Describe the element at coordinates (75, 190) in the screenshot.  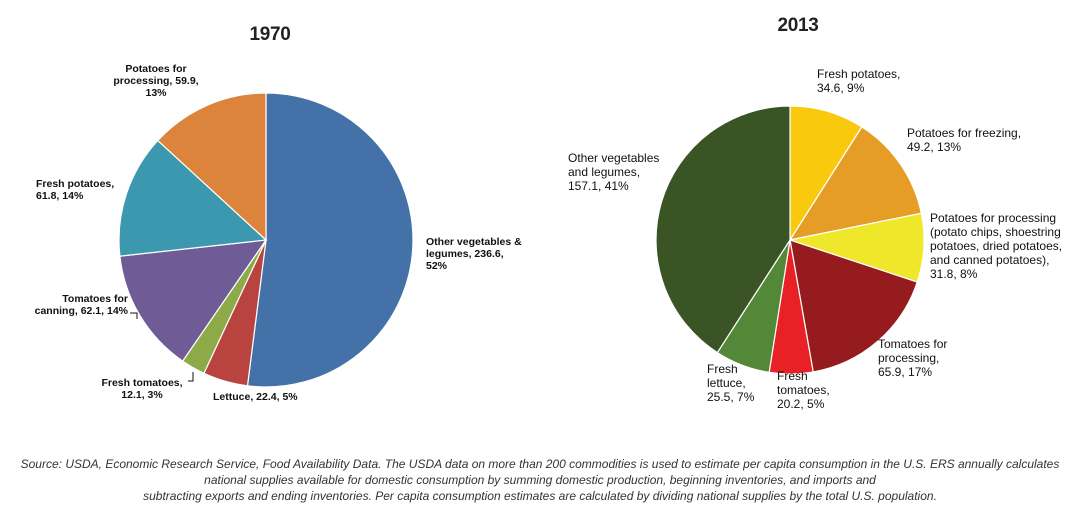
I see `label-1970-fresh-potatoes: Fresh potatoes, 61.8, 14%` at that location.